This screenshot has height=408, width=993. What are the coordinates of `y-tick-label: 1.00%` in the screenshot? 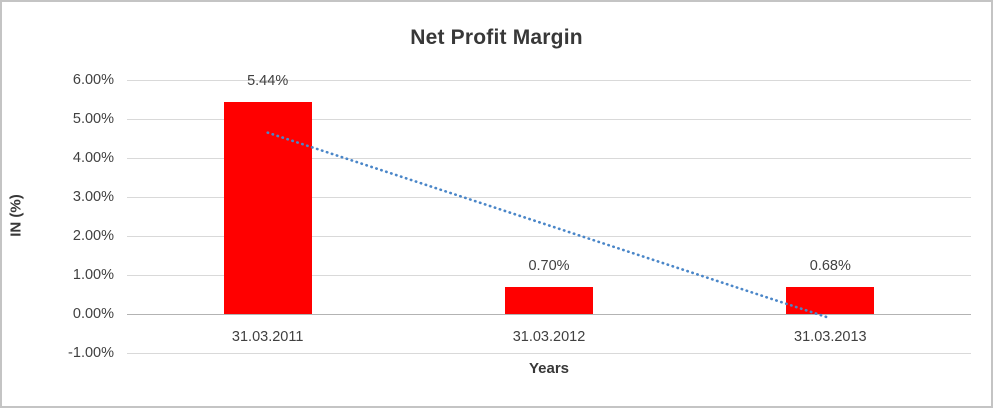 It's located at (93, 275).